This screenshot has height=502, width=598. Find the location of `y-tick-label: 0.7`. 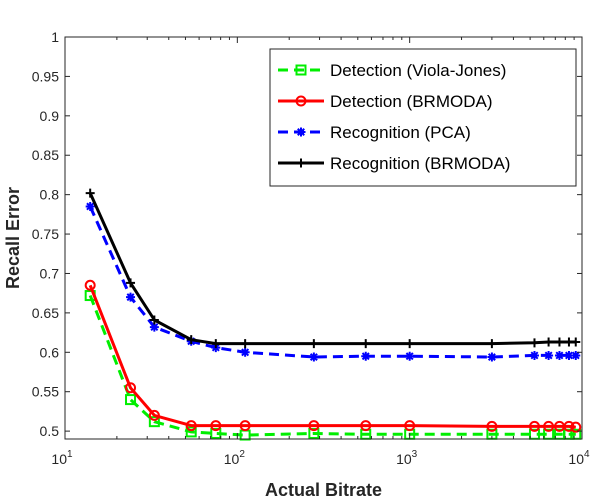

y-tick-label: 0.7 is located at coordinates (50, 273).